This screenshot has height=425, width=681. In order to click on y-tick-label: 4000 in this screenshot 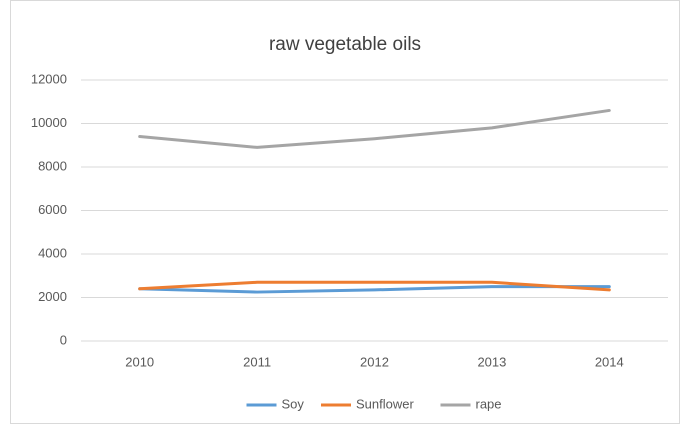, I will do `click(52, 252)`.